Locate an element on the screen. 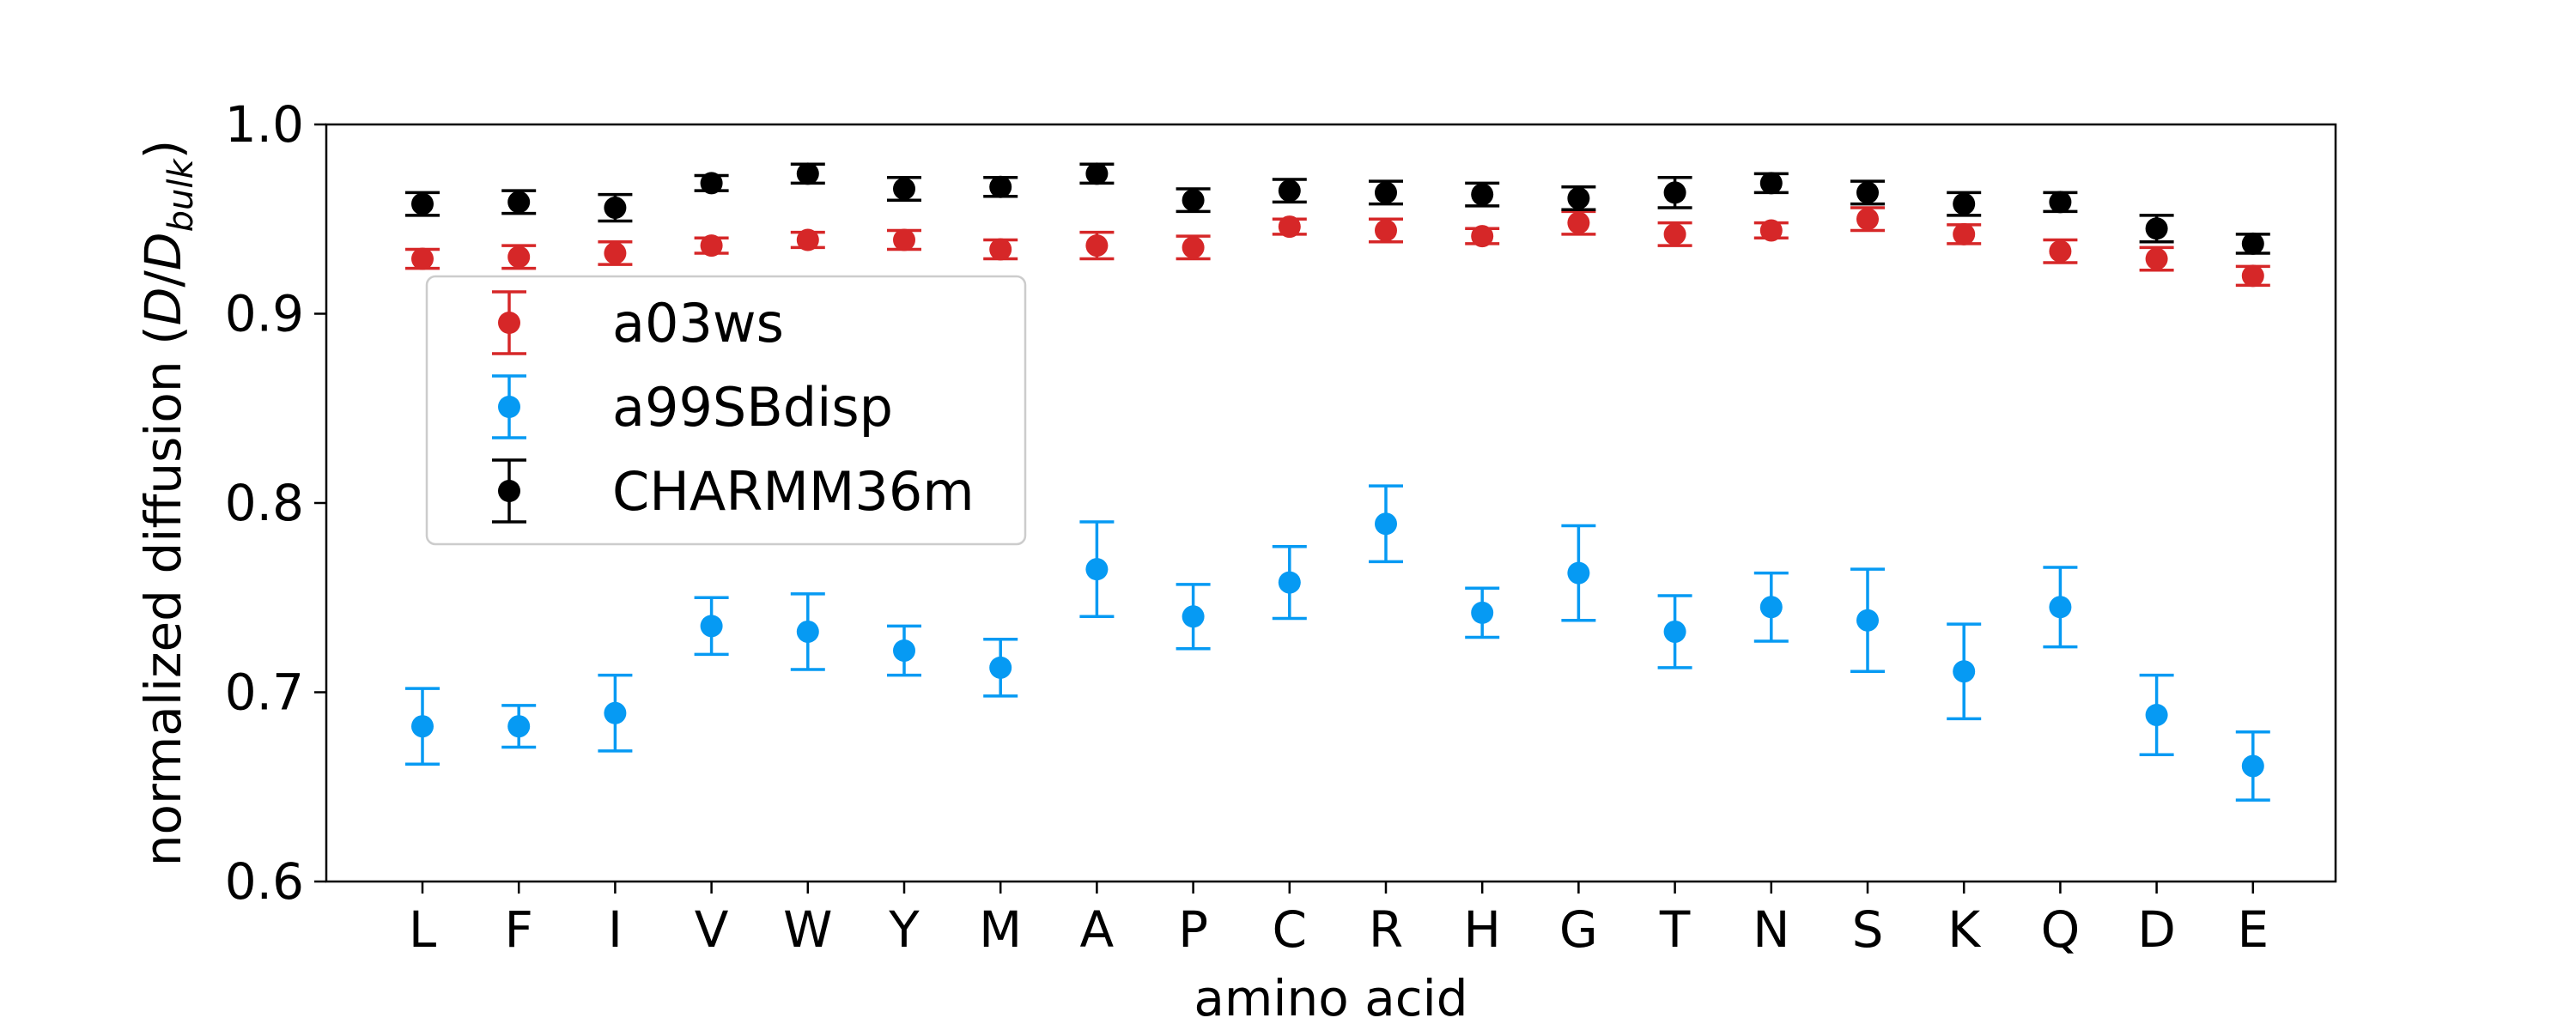  x-axis-label: amino acid is located at coordinates (1330, 998).